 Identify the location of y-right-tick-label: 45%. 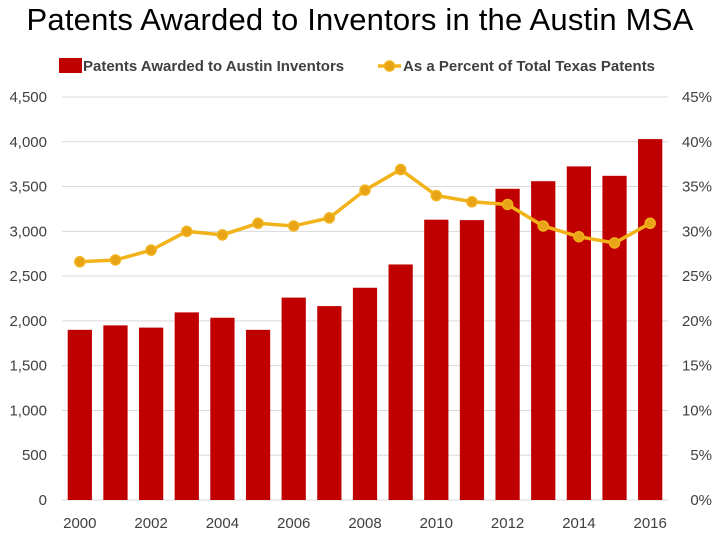
(697, 97).